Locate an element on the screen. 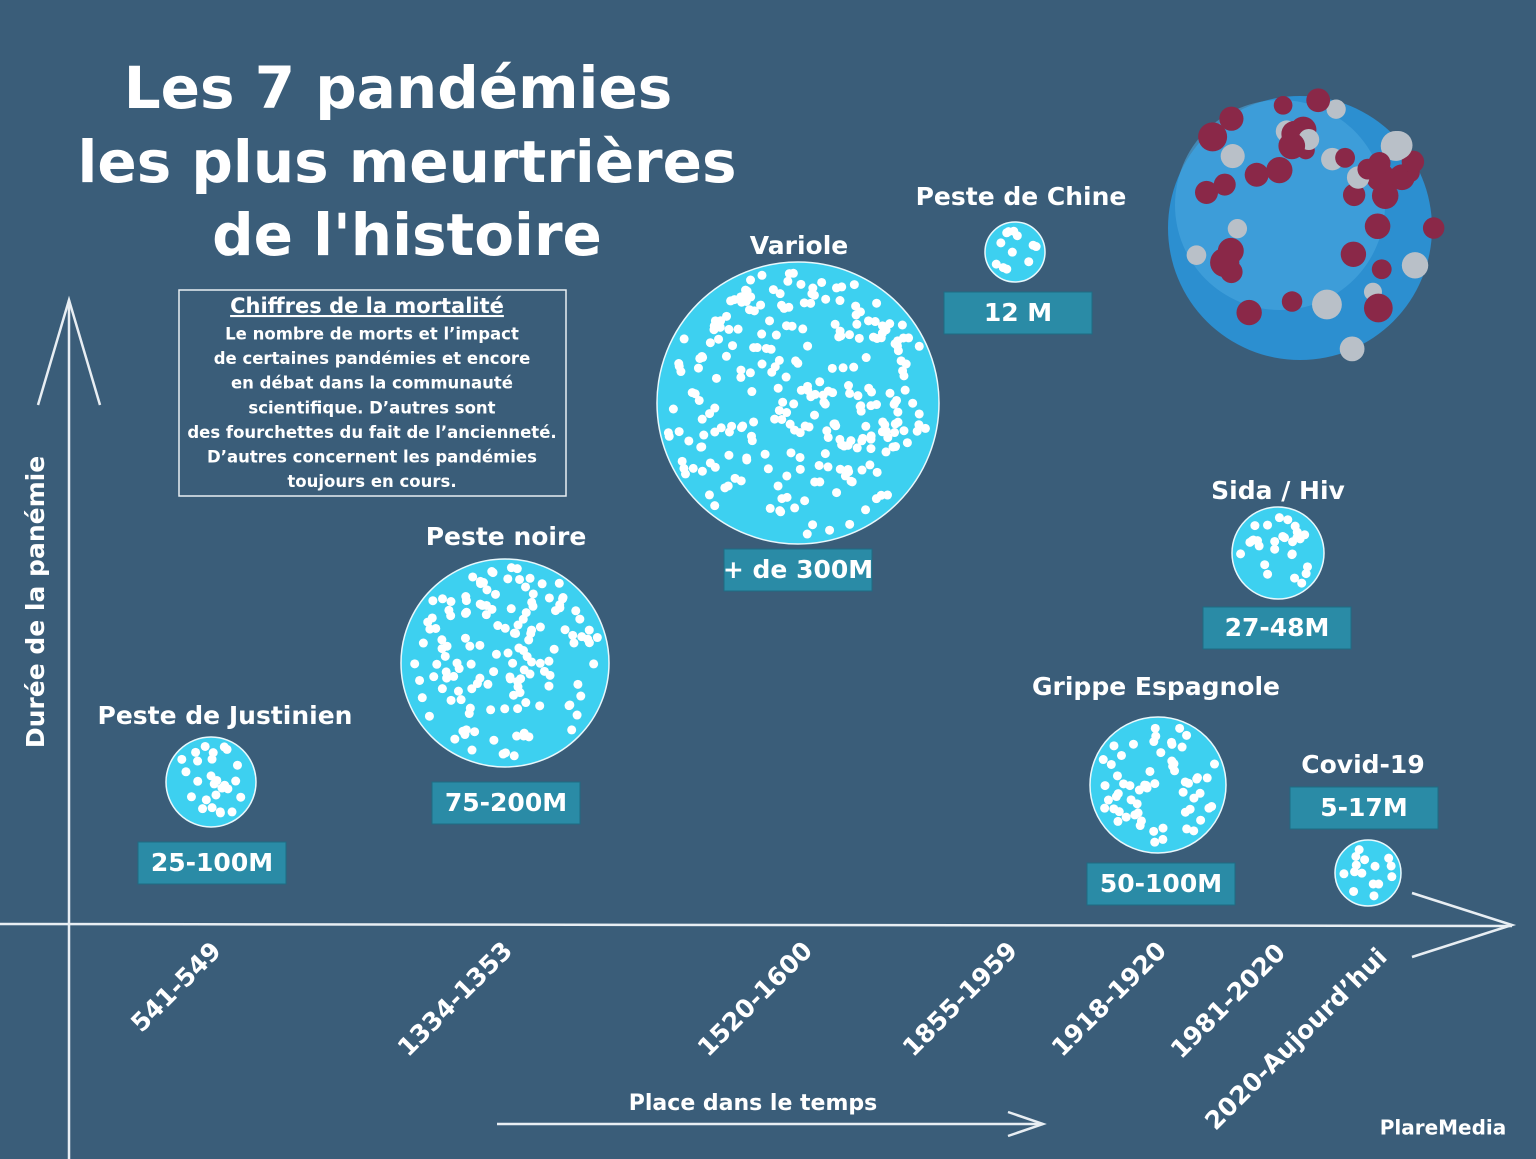 The image size is (1536, 1159). time-arrow-head is located at coordinates (1027, 1124).